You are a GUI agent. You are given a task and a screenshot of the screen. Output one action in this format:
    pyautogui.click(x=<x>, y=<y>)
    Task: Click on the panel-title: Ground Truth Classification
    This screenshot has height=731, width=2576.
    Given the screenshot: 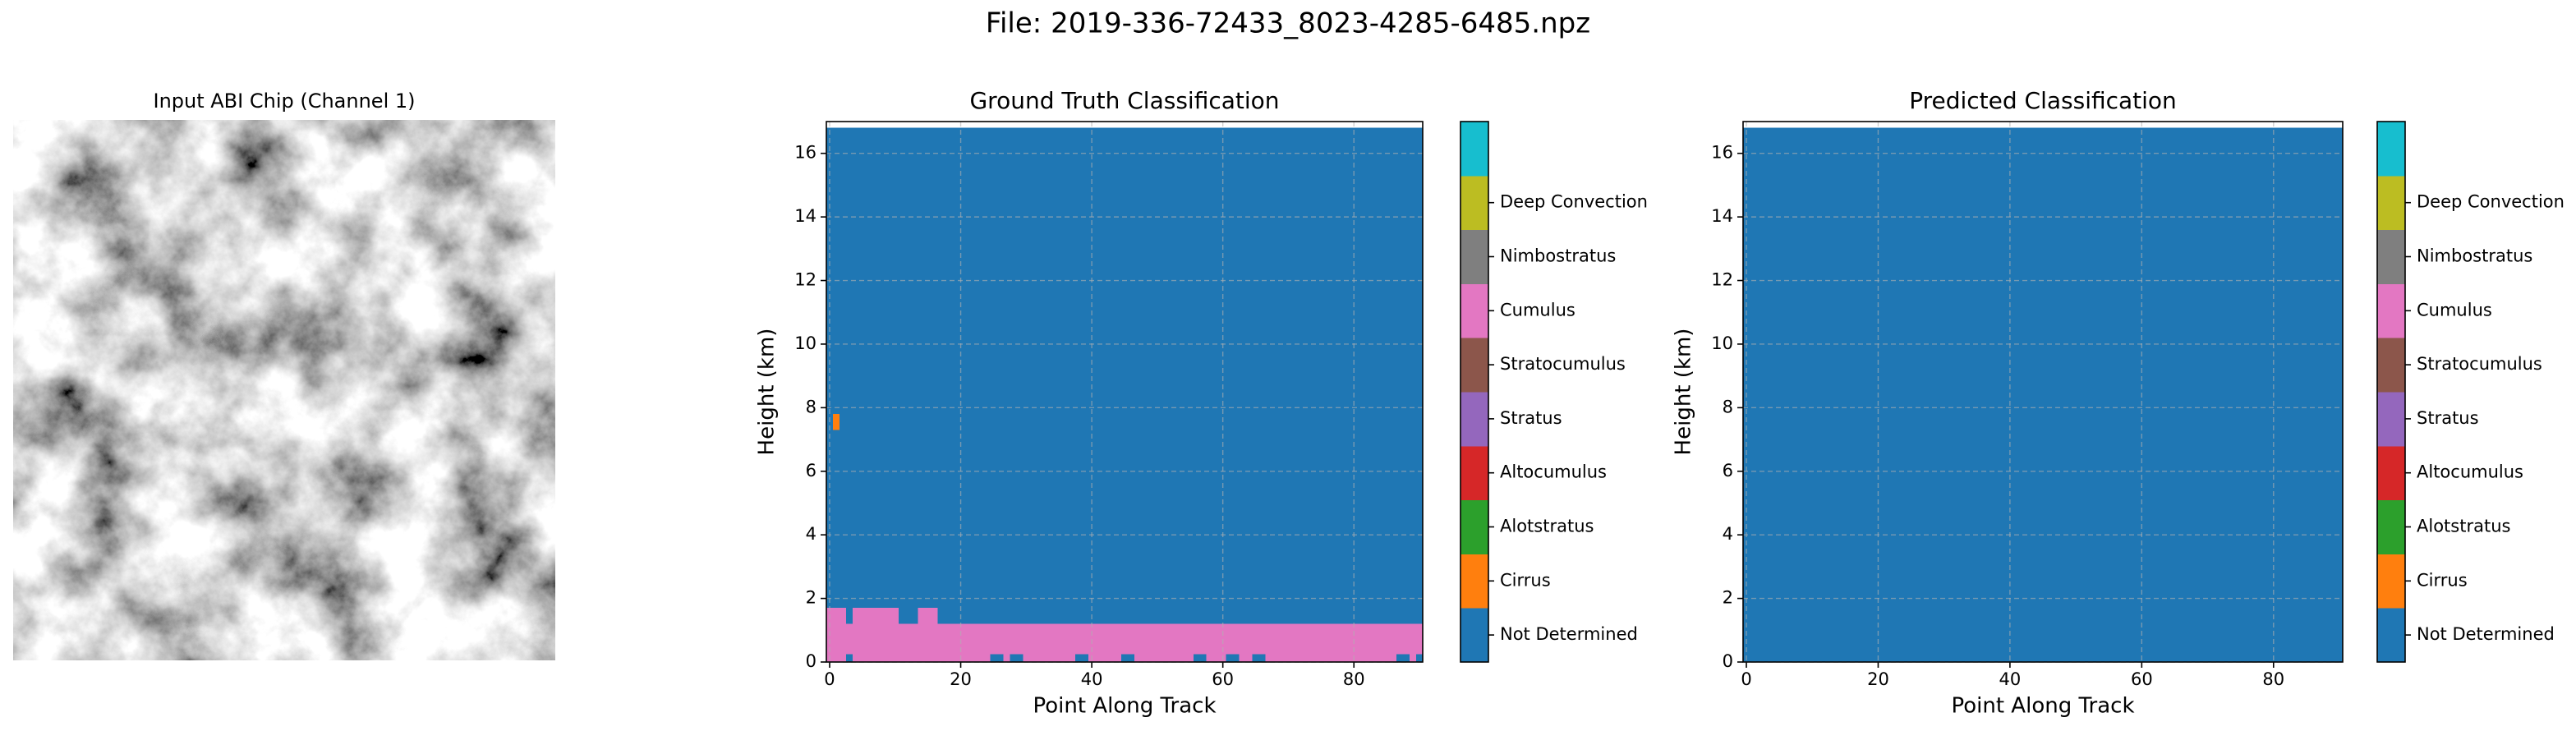 What is the action you would take?
    pyautogui.click(x=1124, y=101)
    